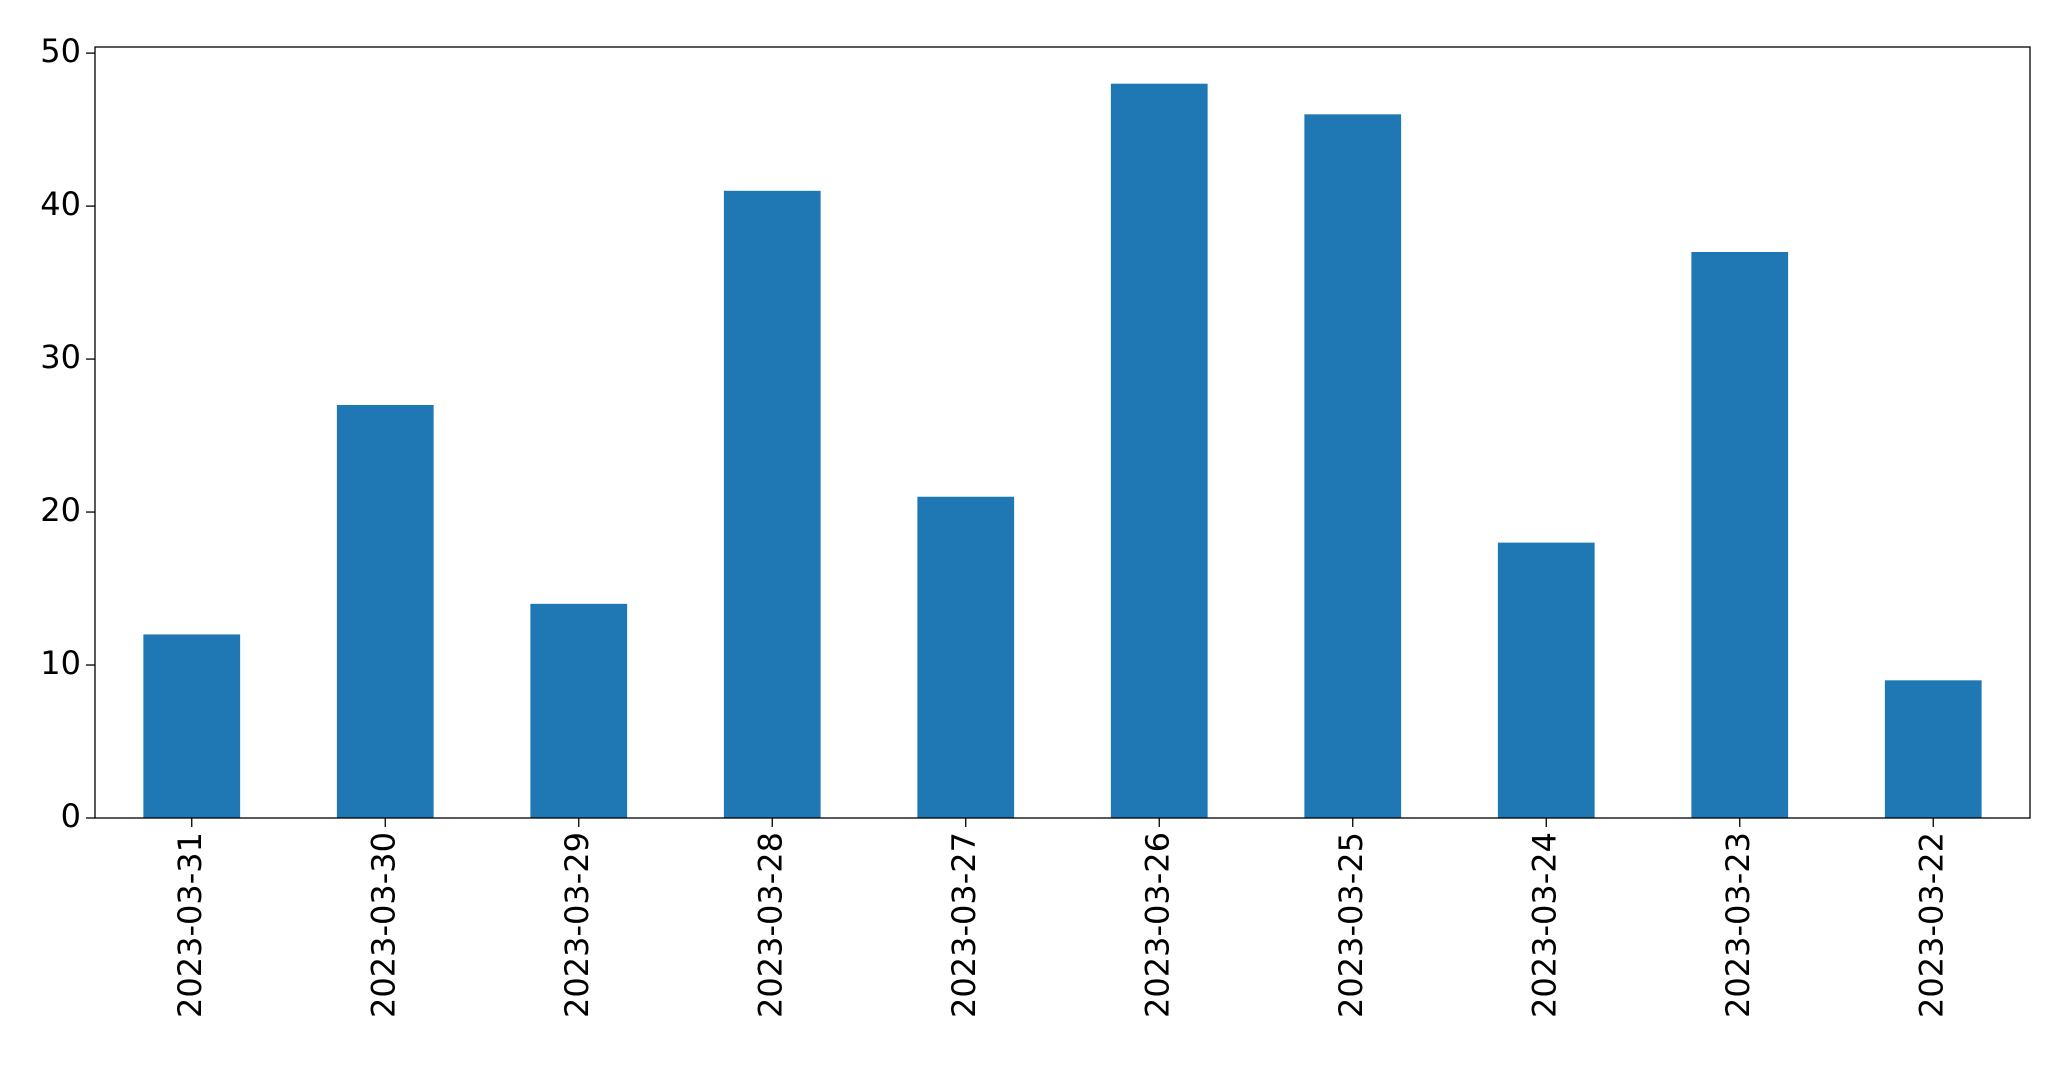 This screenshot has height=1069, width=2071. What do you see at coordinates (1351, 925) in the screenshot?
I see `x-tick-label: 2023-03-25` at bounding box center [1351, 925].